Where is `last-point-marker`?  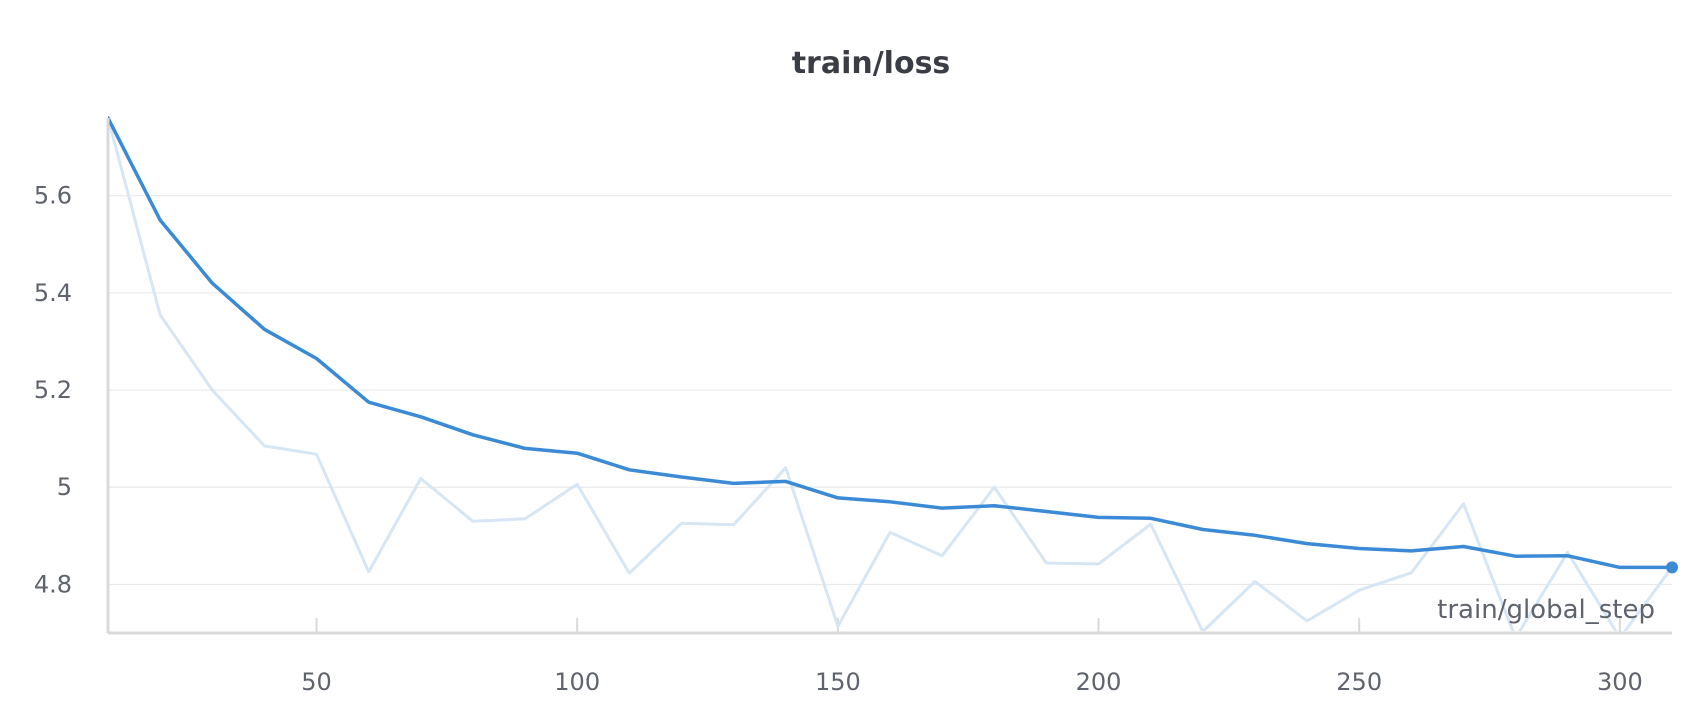
last-point-marker is located at coordinates (1672, 567).